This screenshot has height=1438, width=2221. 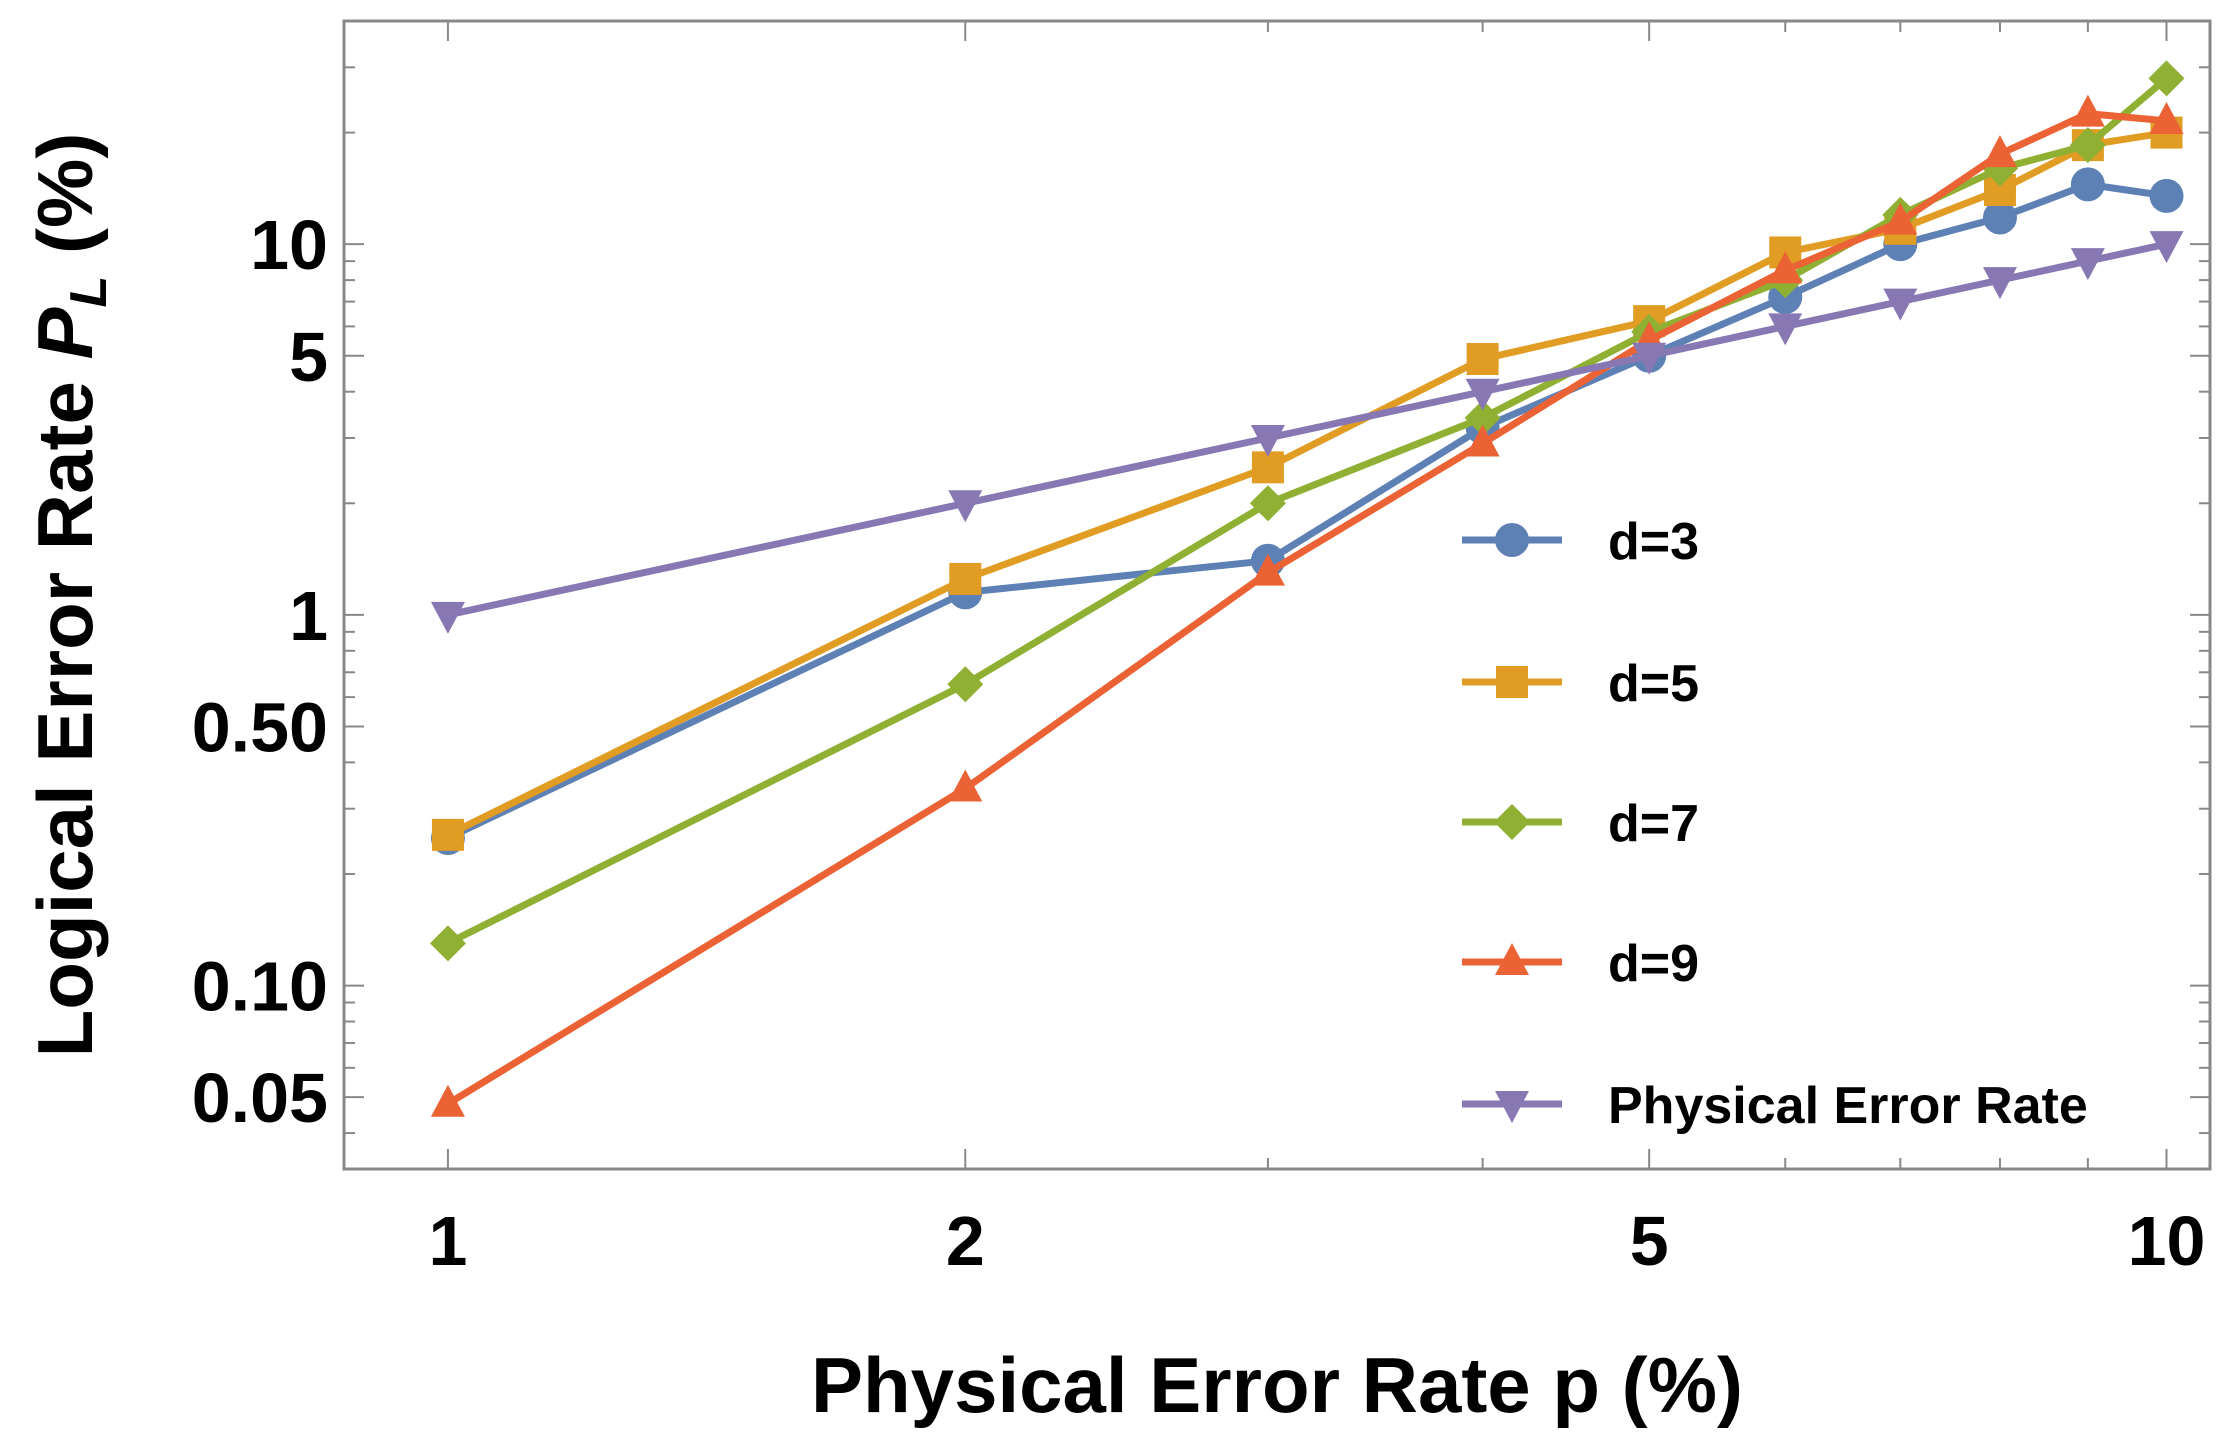 I want to click on y-axis-title: Logical Error Rate PL (%), so click(x=69, y=595).